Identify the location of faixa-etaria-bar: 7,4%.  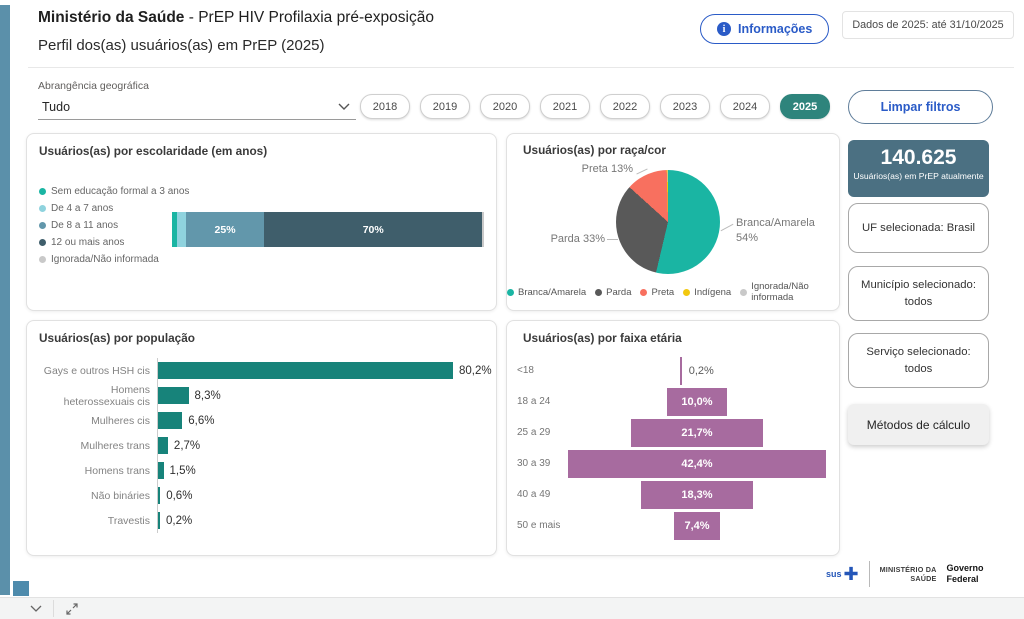
(697, 525).